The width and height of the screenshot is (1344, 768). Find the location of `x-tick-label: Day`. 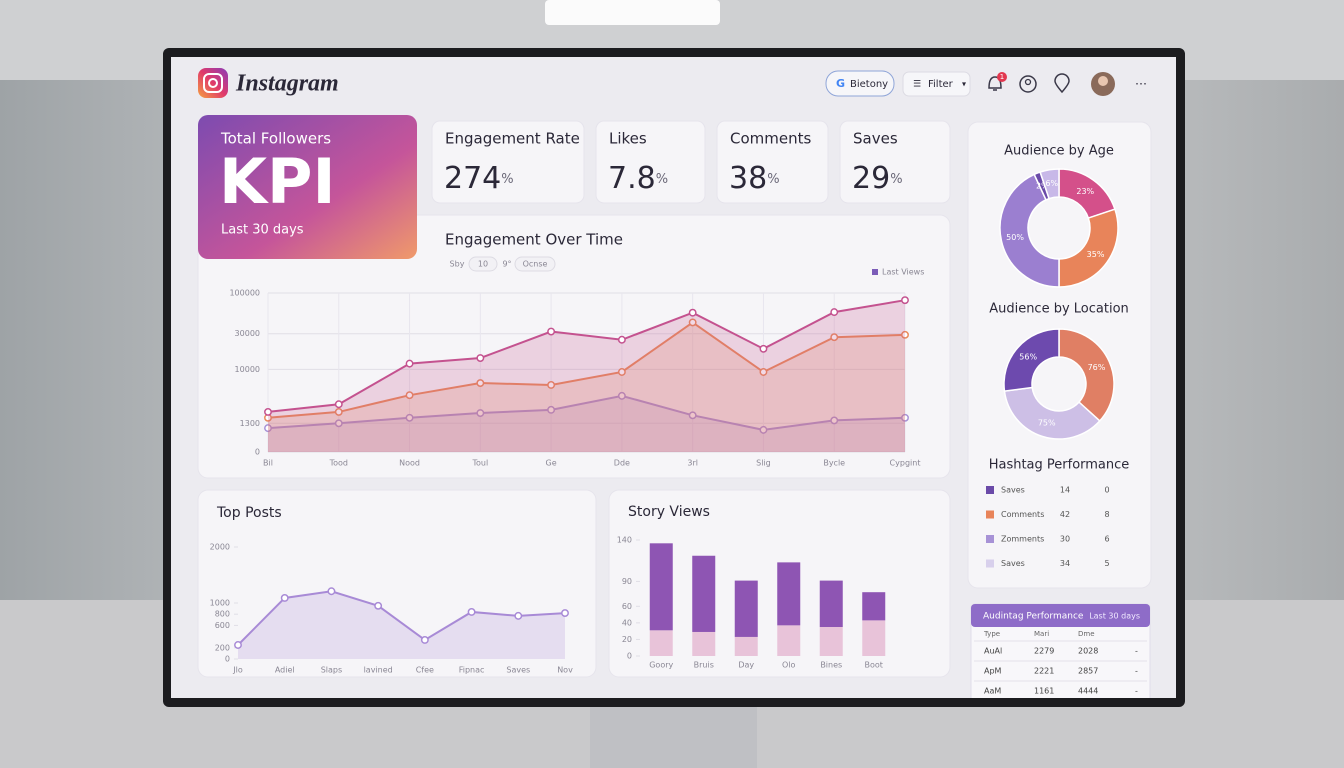

x-tick-label: Day is located at coordinates (746, 665).